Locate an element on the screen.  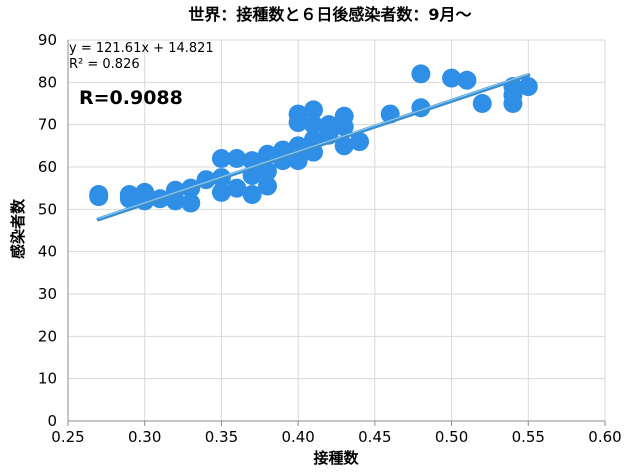
x-tick-label: 0.45 is located at coordinates (374, 437).